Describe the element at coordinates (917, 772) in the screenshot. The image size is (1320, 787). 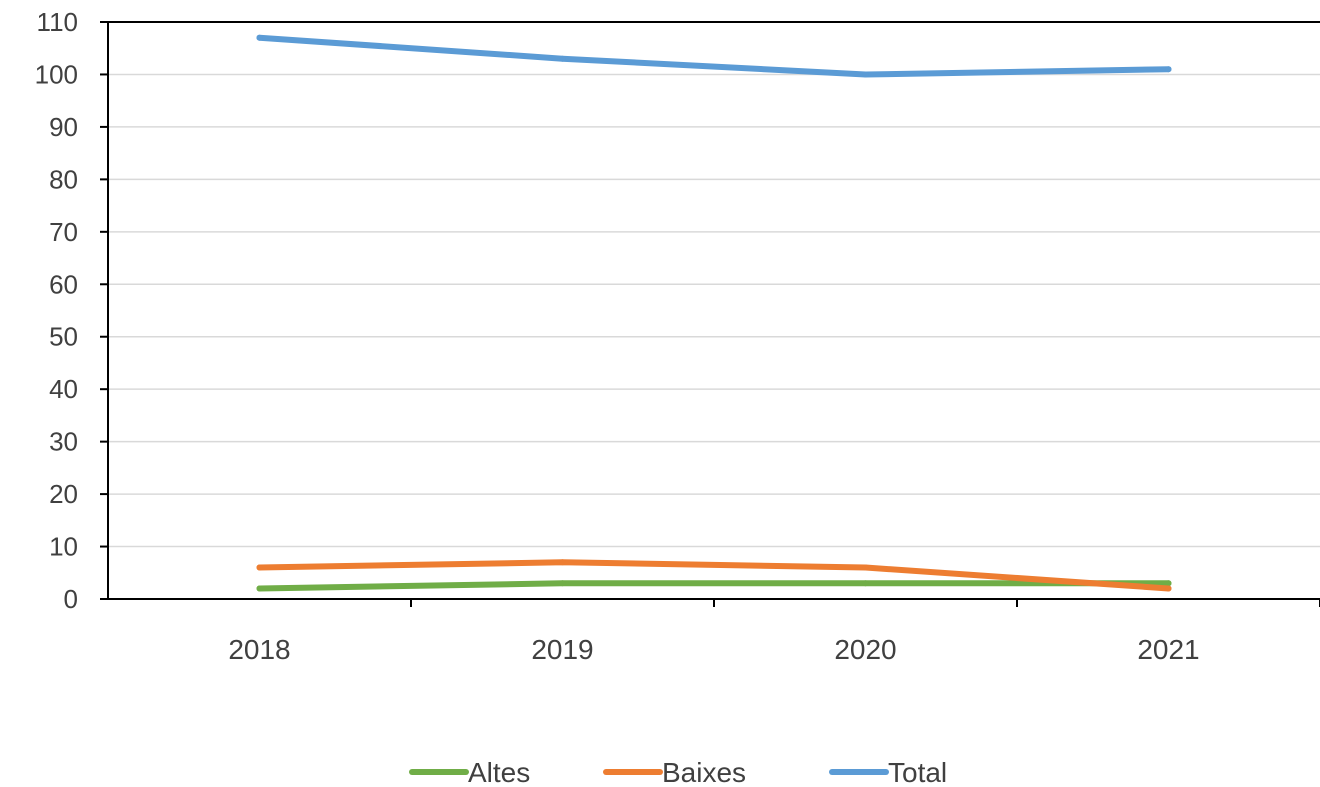
I see `legend-label: Total` at that location.